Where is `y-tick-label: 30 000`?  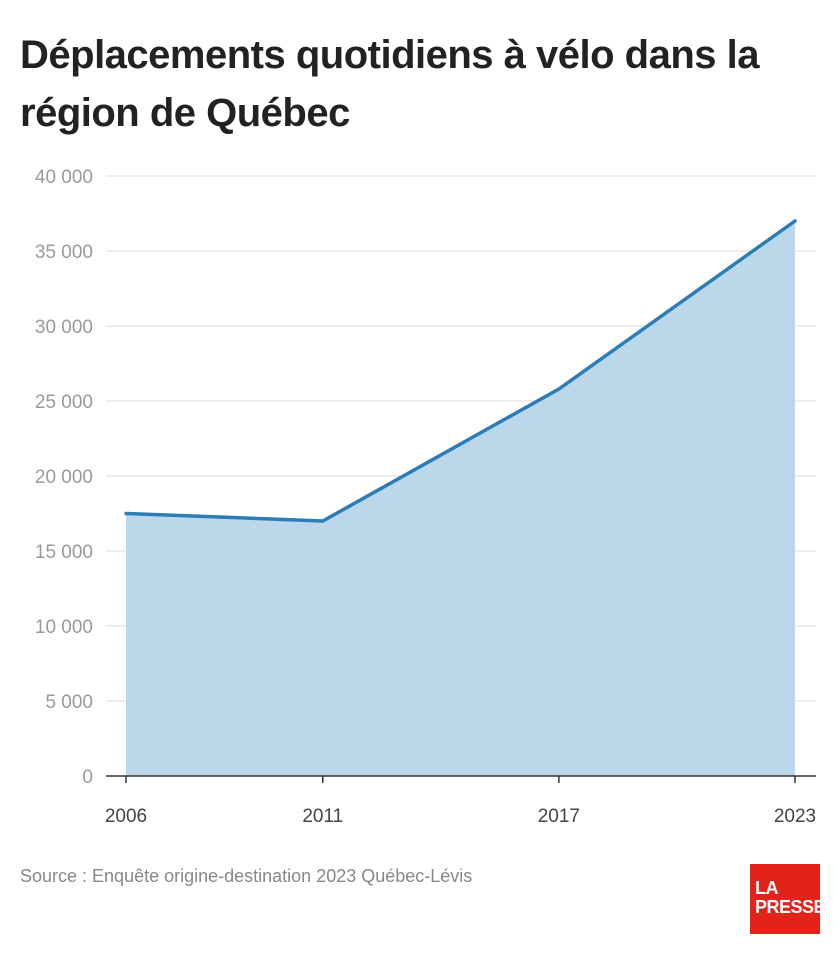
y-tick-label: 30 000 is located at coordinates (64, 327).